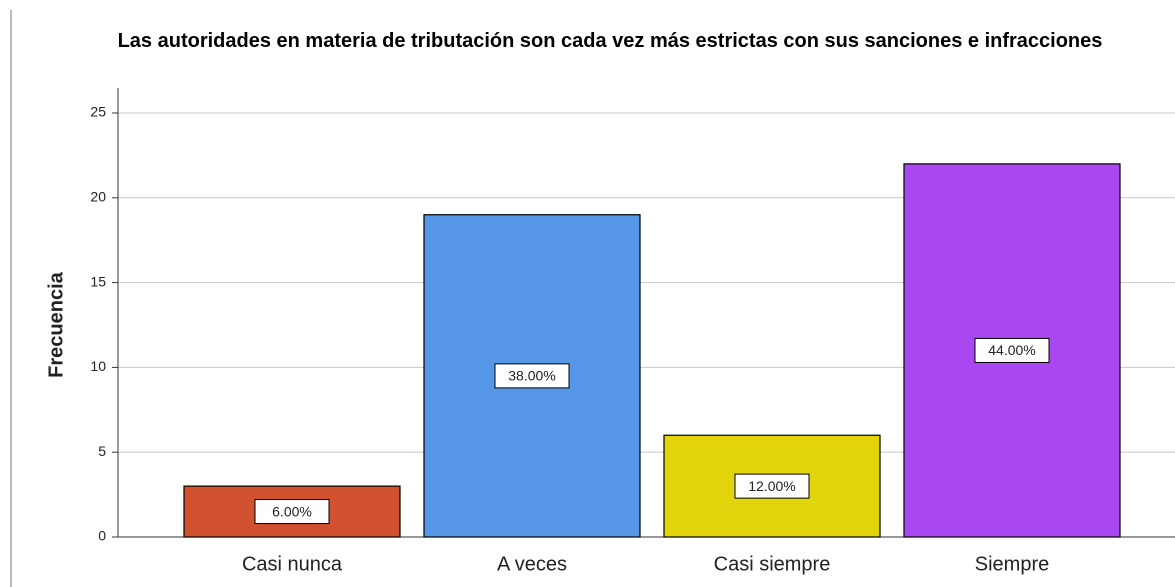 The width and height of the screenshot is (1175, 587). Describe the element at coordinates (56, 324) in the screenshot. I see `y-axis-label: Frecuencia` at that location.